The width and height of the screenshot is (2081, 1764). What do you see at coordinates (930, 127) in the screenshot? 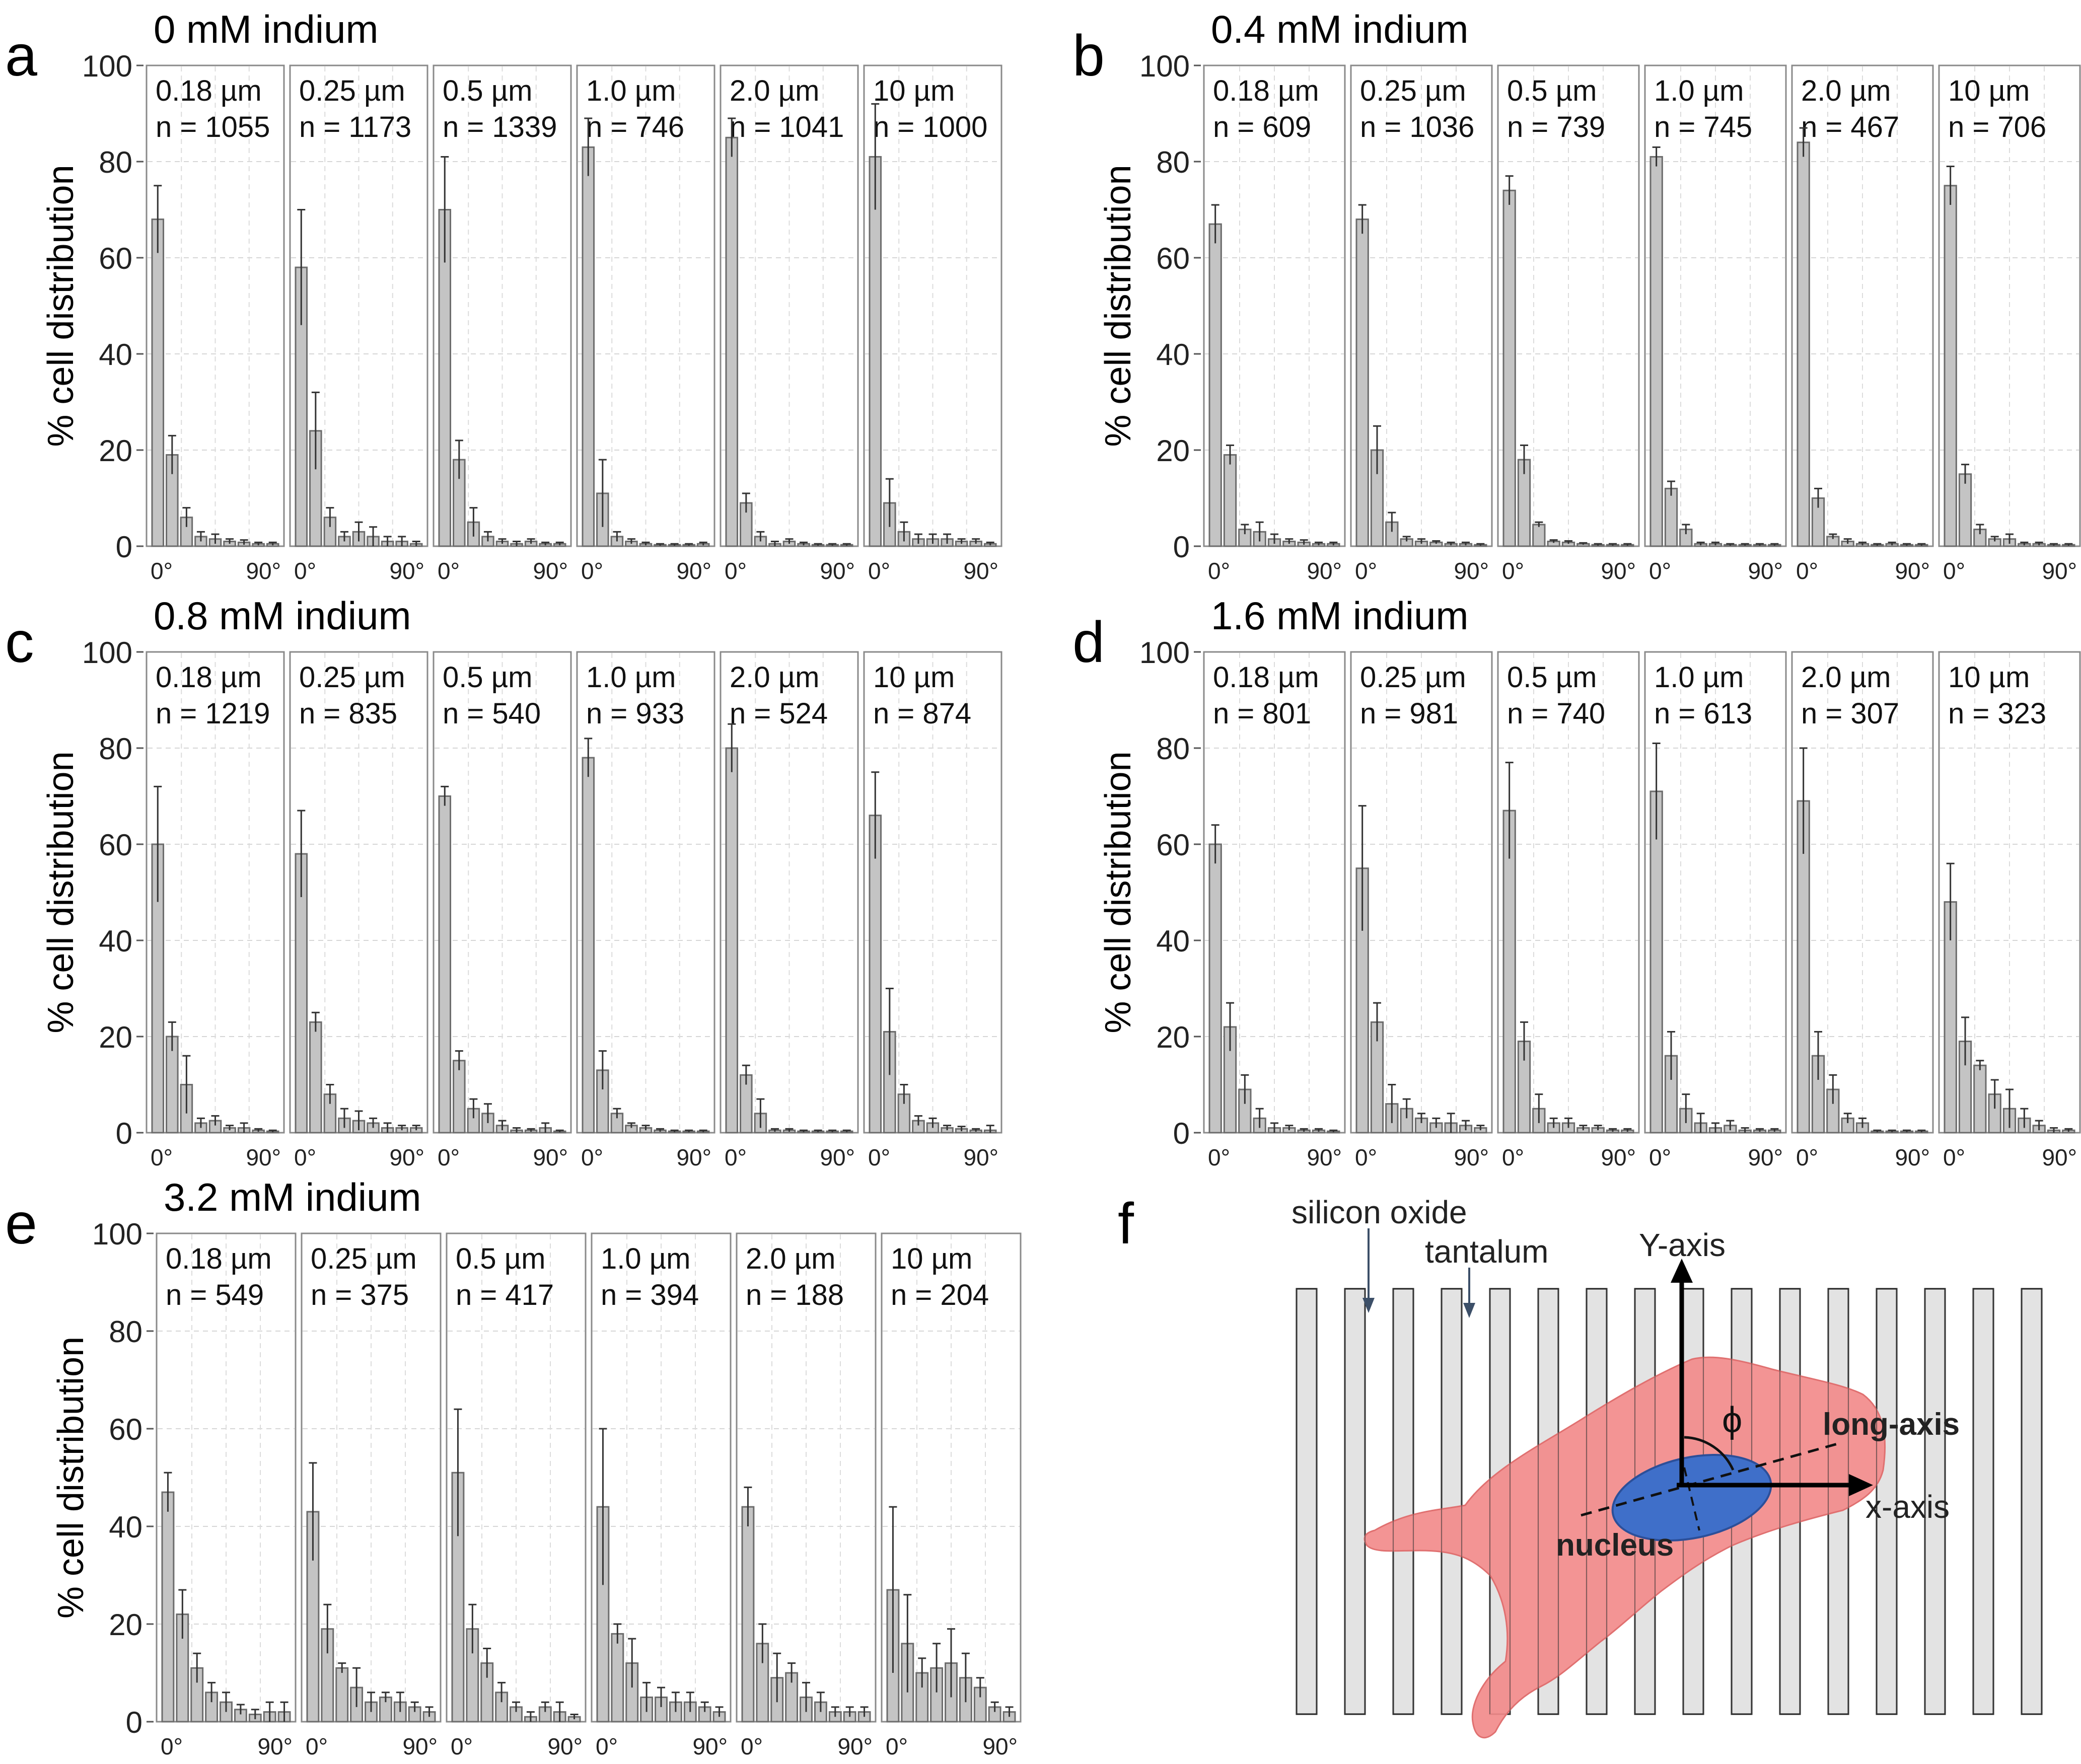
I see `facet-n-label: n = 1000` at bounding box center [930, 127].